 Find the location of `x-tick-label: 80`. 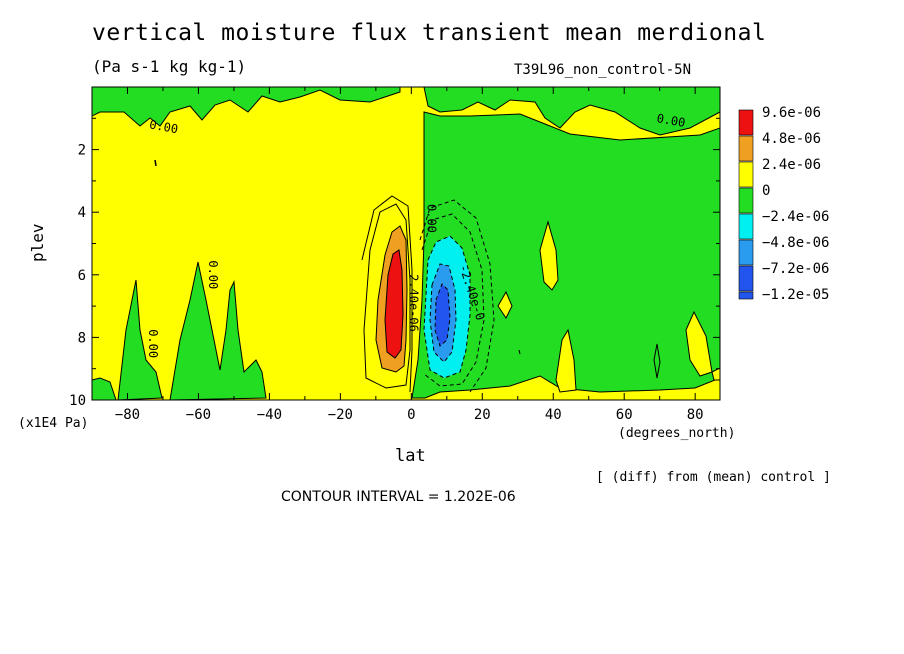

x-tick-label: 80 is located at coordinates (695, 415).